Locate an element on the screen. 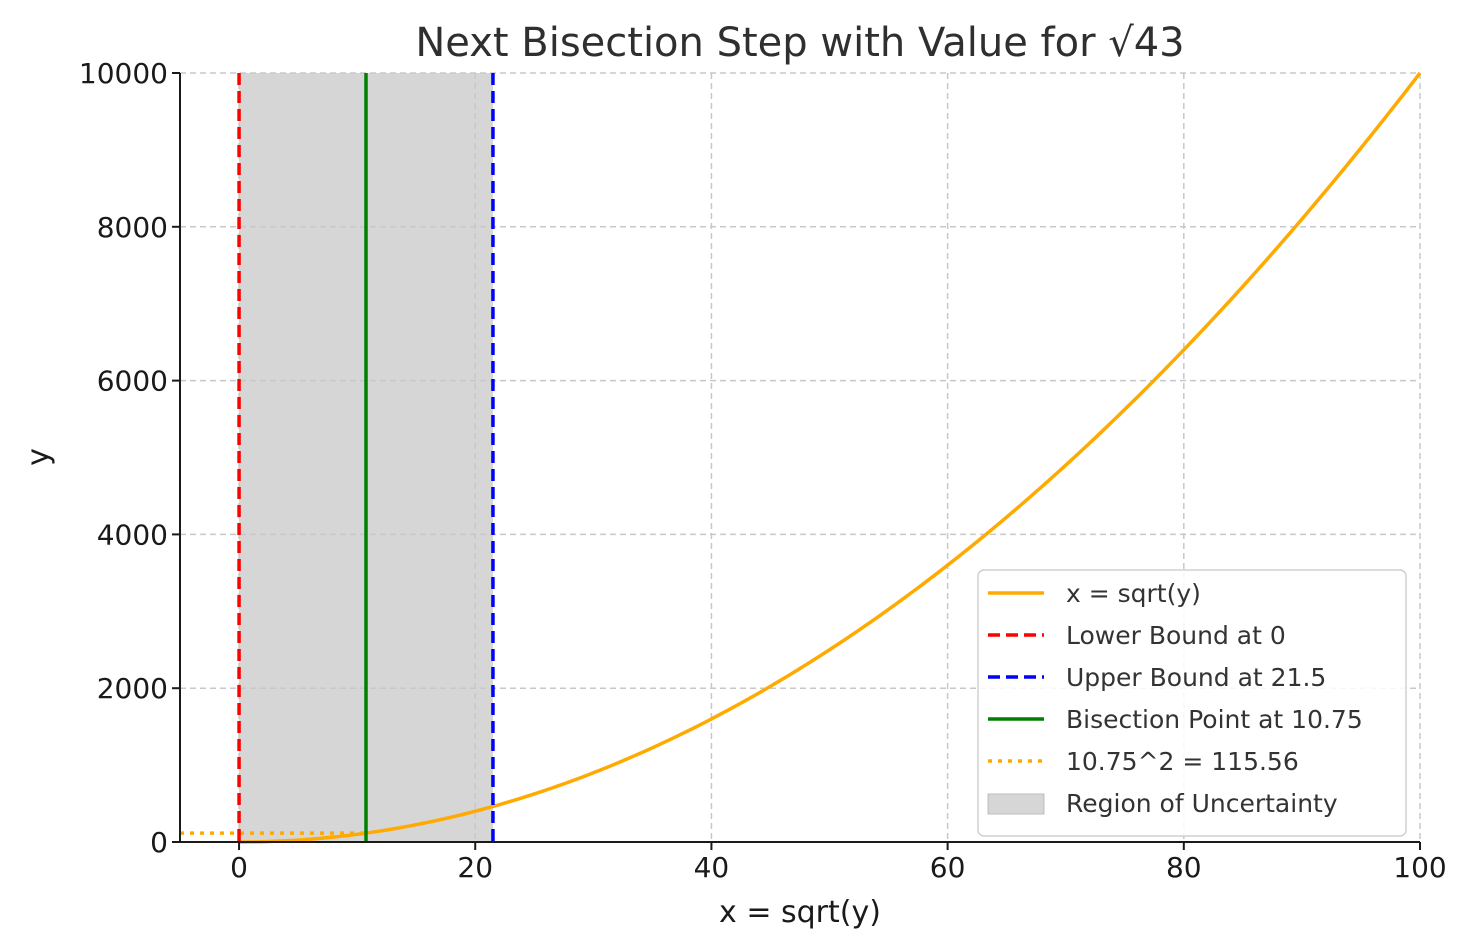  legend-label: Lower Bound at 0 is located at coordinates (1176, 635).